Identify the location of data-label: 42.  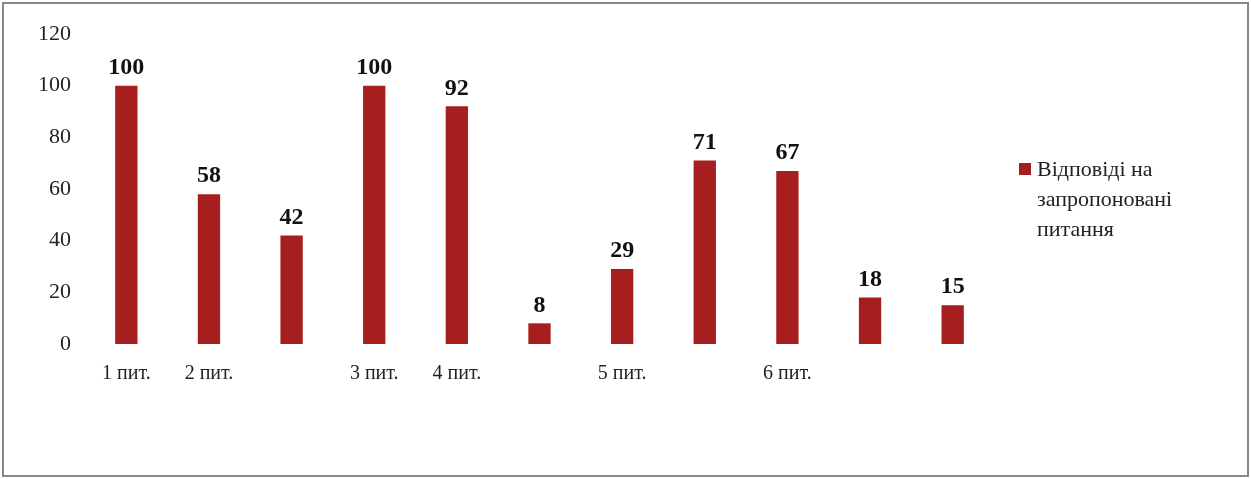
(291, 215).